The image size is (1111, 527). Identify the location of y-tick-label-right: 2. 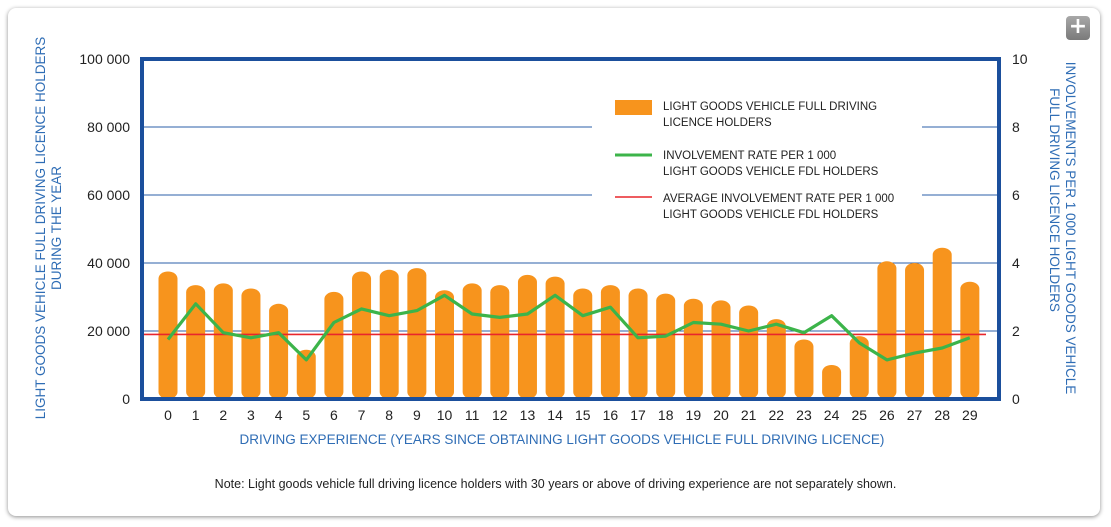
(1016, 331).